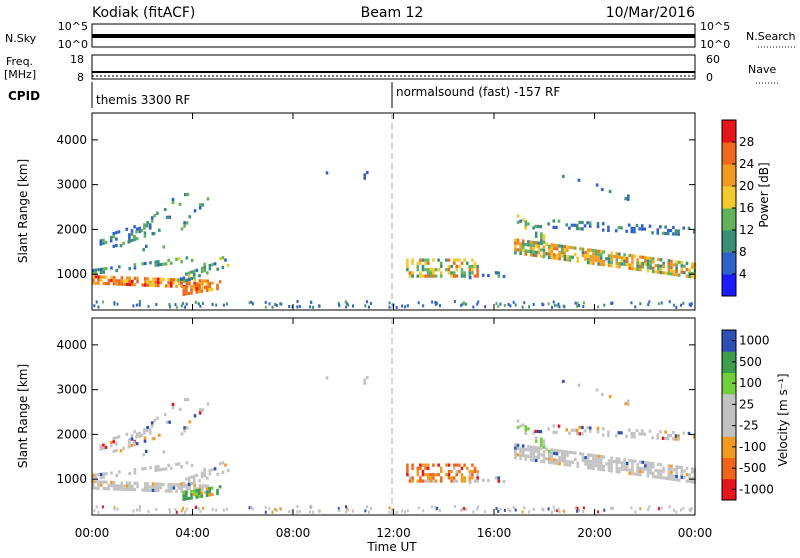 The height and width of the screenshot is (558, 800). I want to click on nsky-label: N.Sky, so click(21, 38).